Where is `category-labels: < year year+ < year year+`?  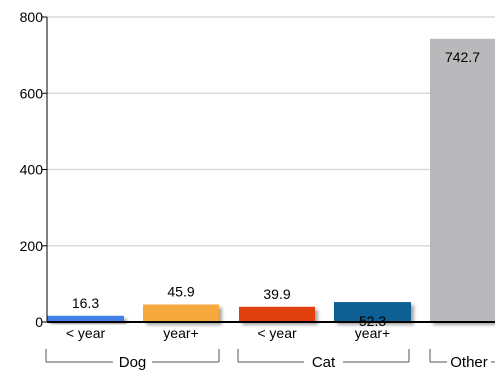 category-labels: < year year+ < year year+ is located at coordinates (228, 333).